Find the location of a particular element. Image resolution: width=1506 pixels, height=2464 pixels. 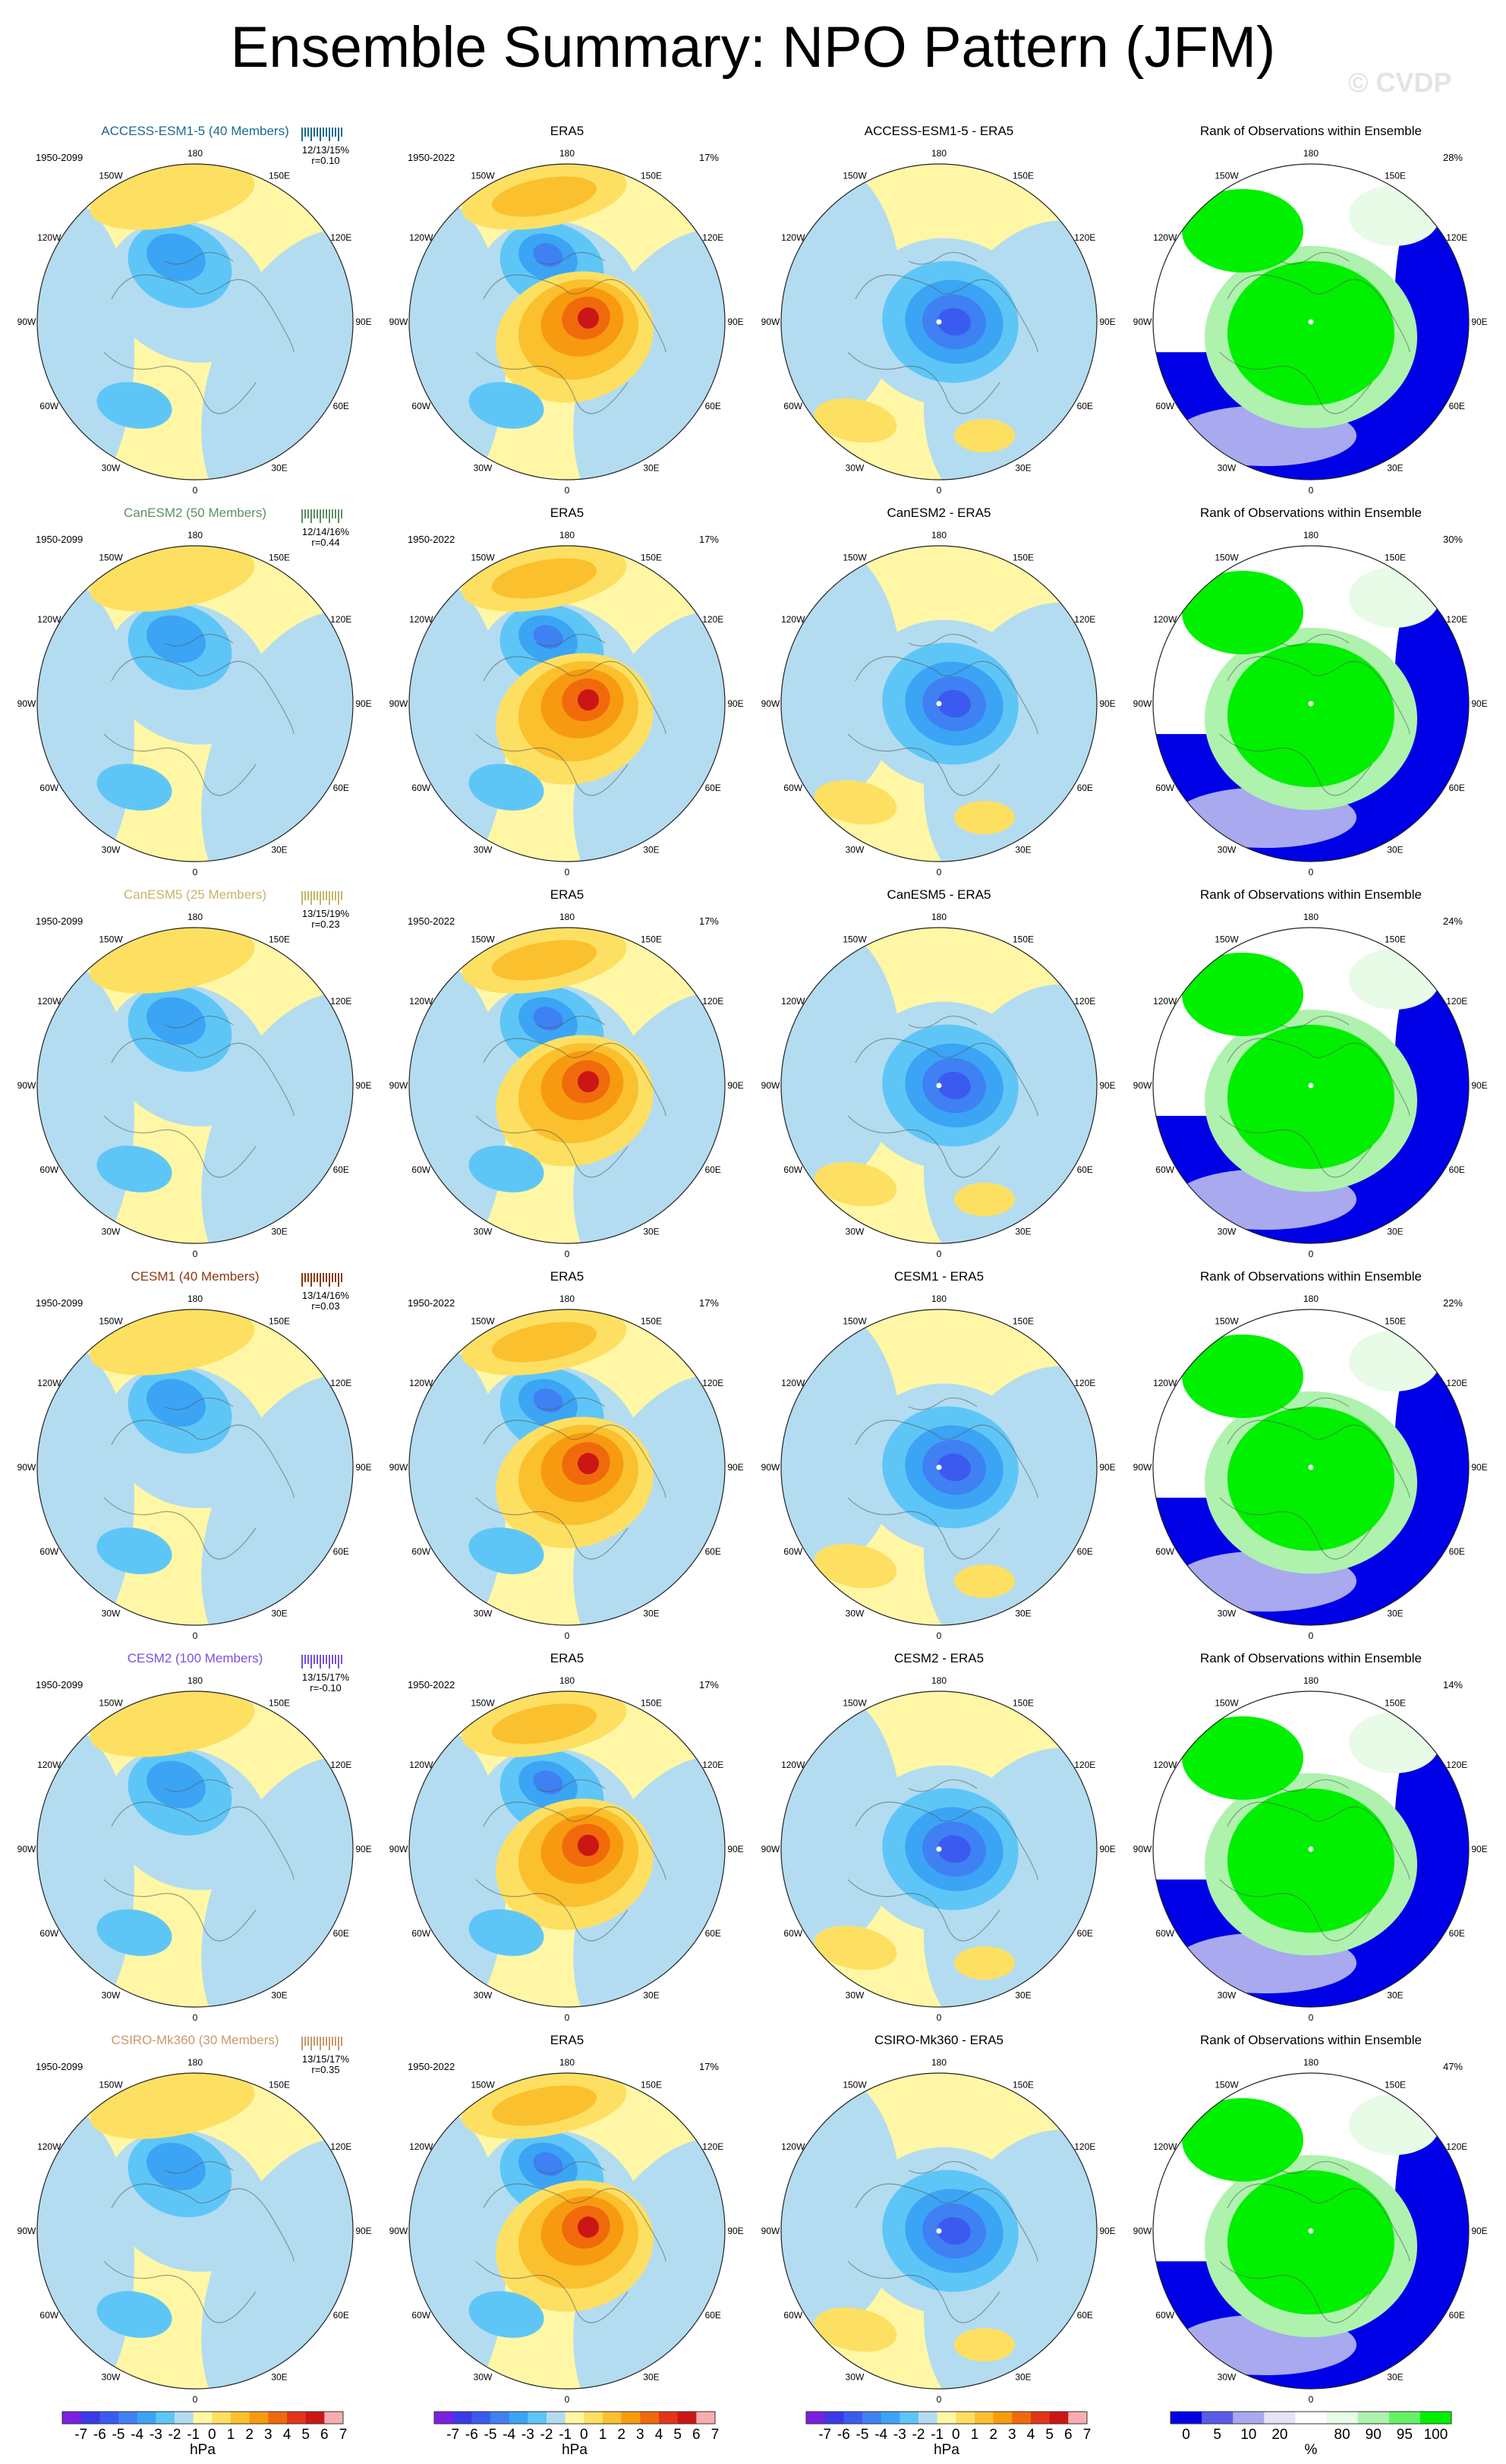

colorbar-label: -1 is located at coordinates (193, 2435).